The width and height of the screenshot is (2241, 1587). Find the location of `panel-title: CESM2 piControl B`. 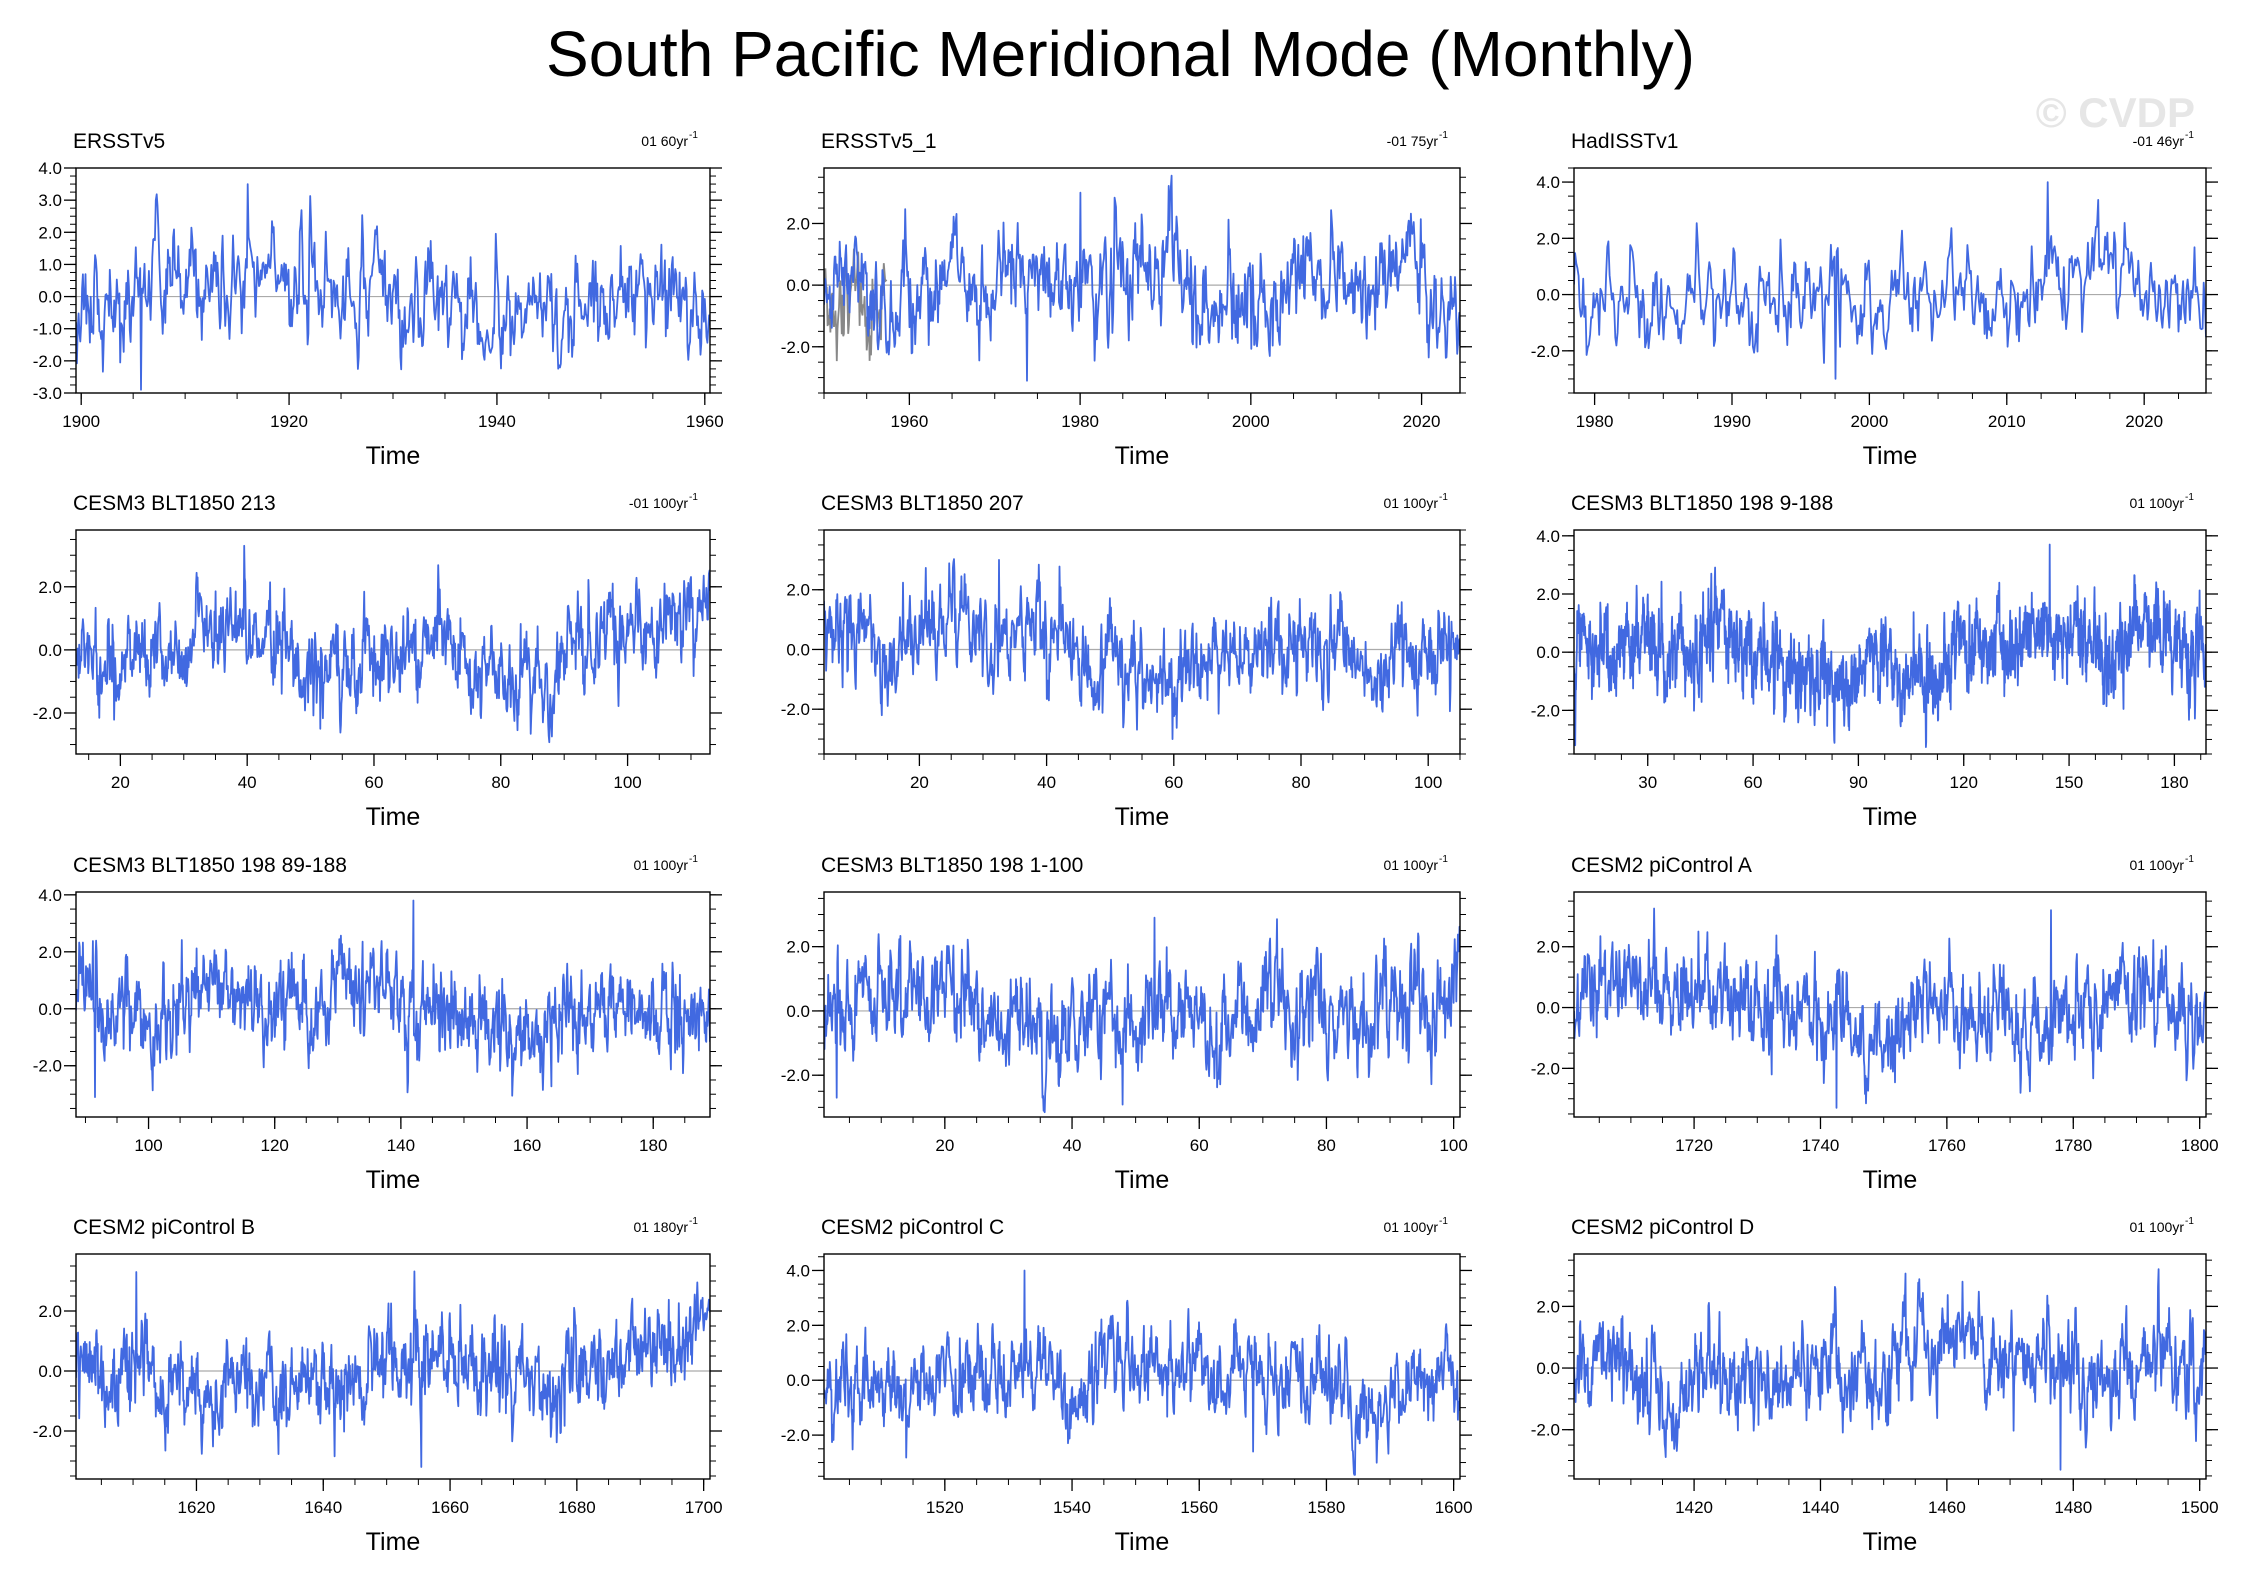

panel-title: CESM2 piControl B is located at coordinates (164, 1227).